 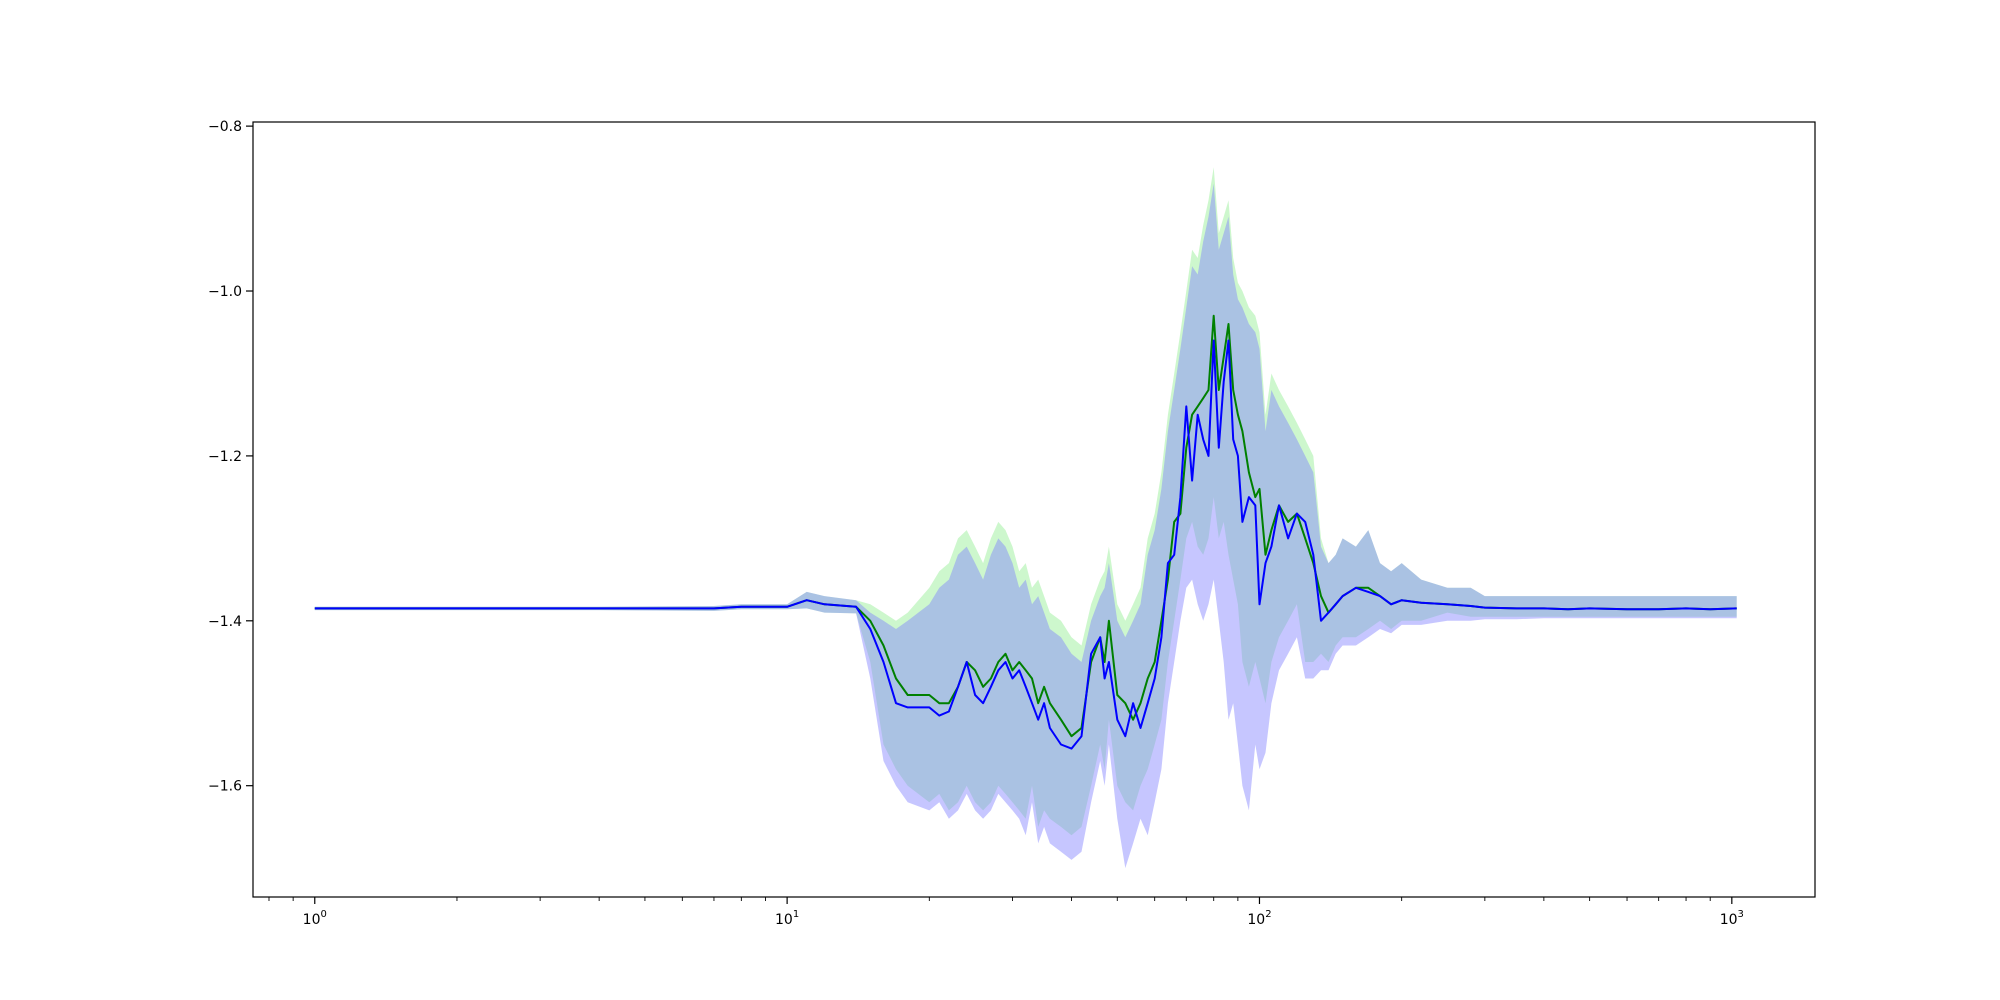 I want to click on x-tick-label-1: 10⁰, so click(x=315, y=918).